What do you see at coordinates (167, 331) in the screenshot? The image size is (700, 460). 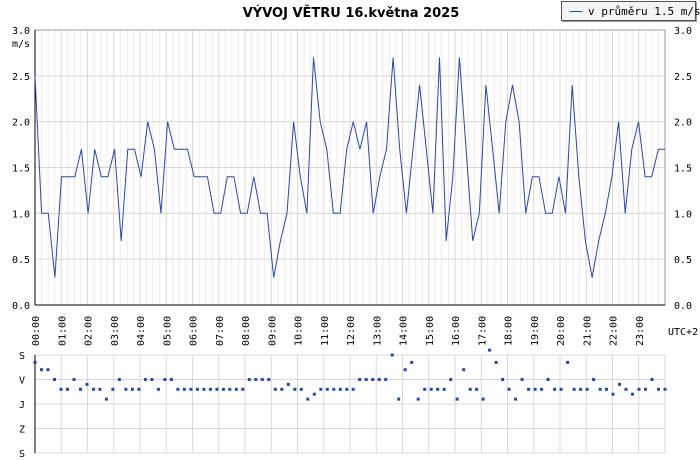 I see `x-tick-label: 05:00` at bounding box center [167, 331].